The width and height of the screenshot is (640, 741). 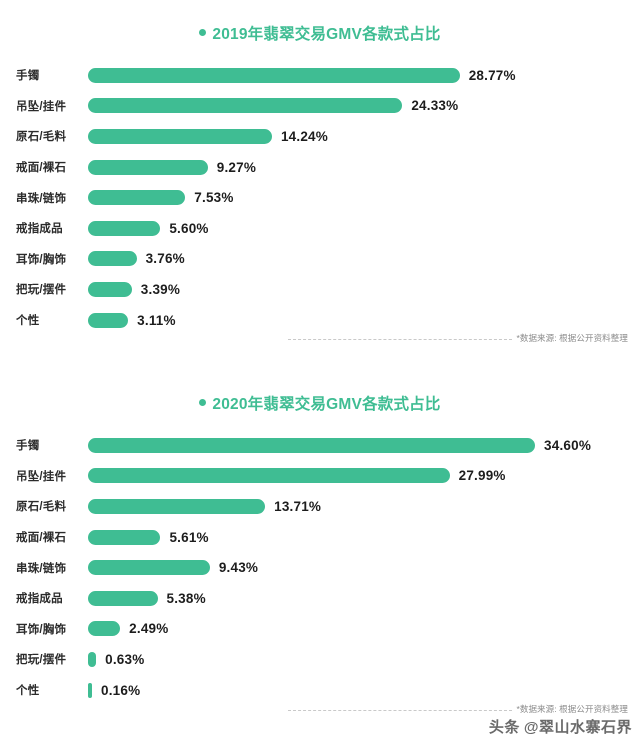 I want to click on bar-area: 7.53%, so click(x=364, y=197).